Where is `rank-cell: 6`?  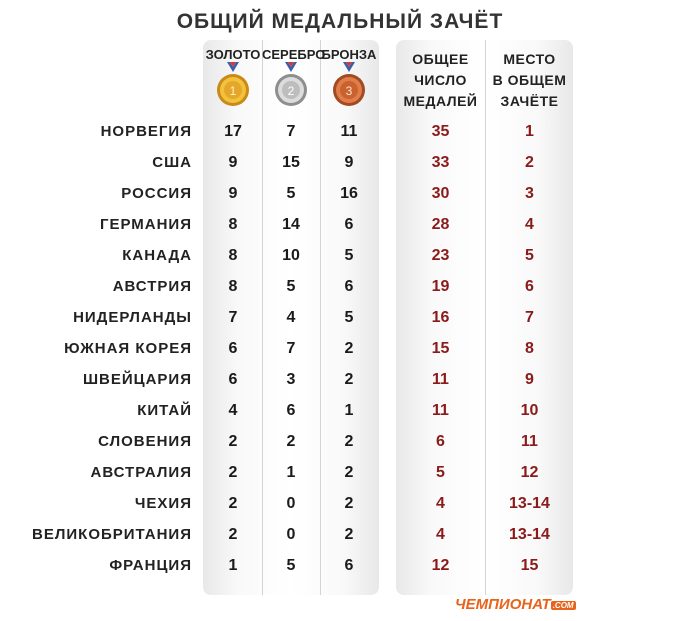 rank-cell: 6 is located at coordinates (529, 286).